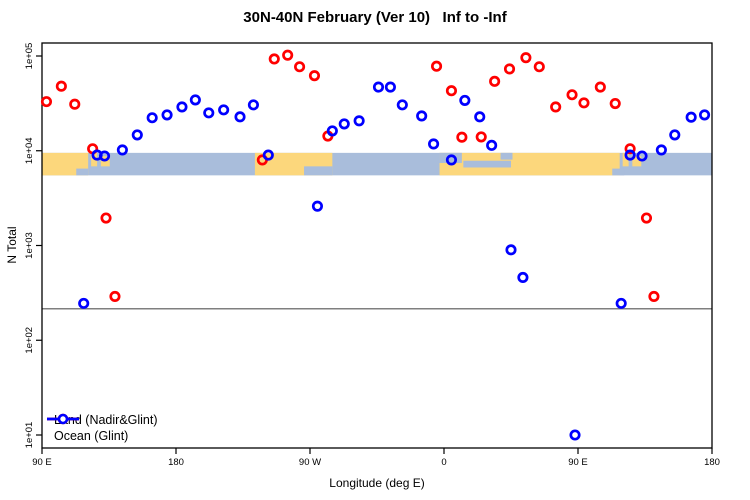 The image size is (750, 500). I want to click on legend-item-ocean: Ocean (Glint), so click(102, 428).